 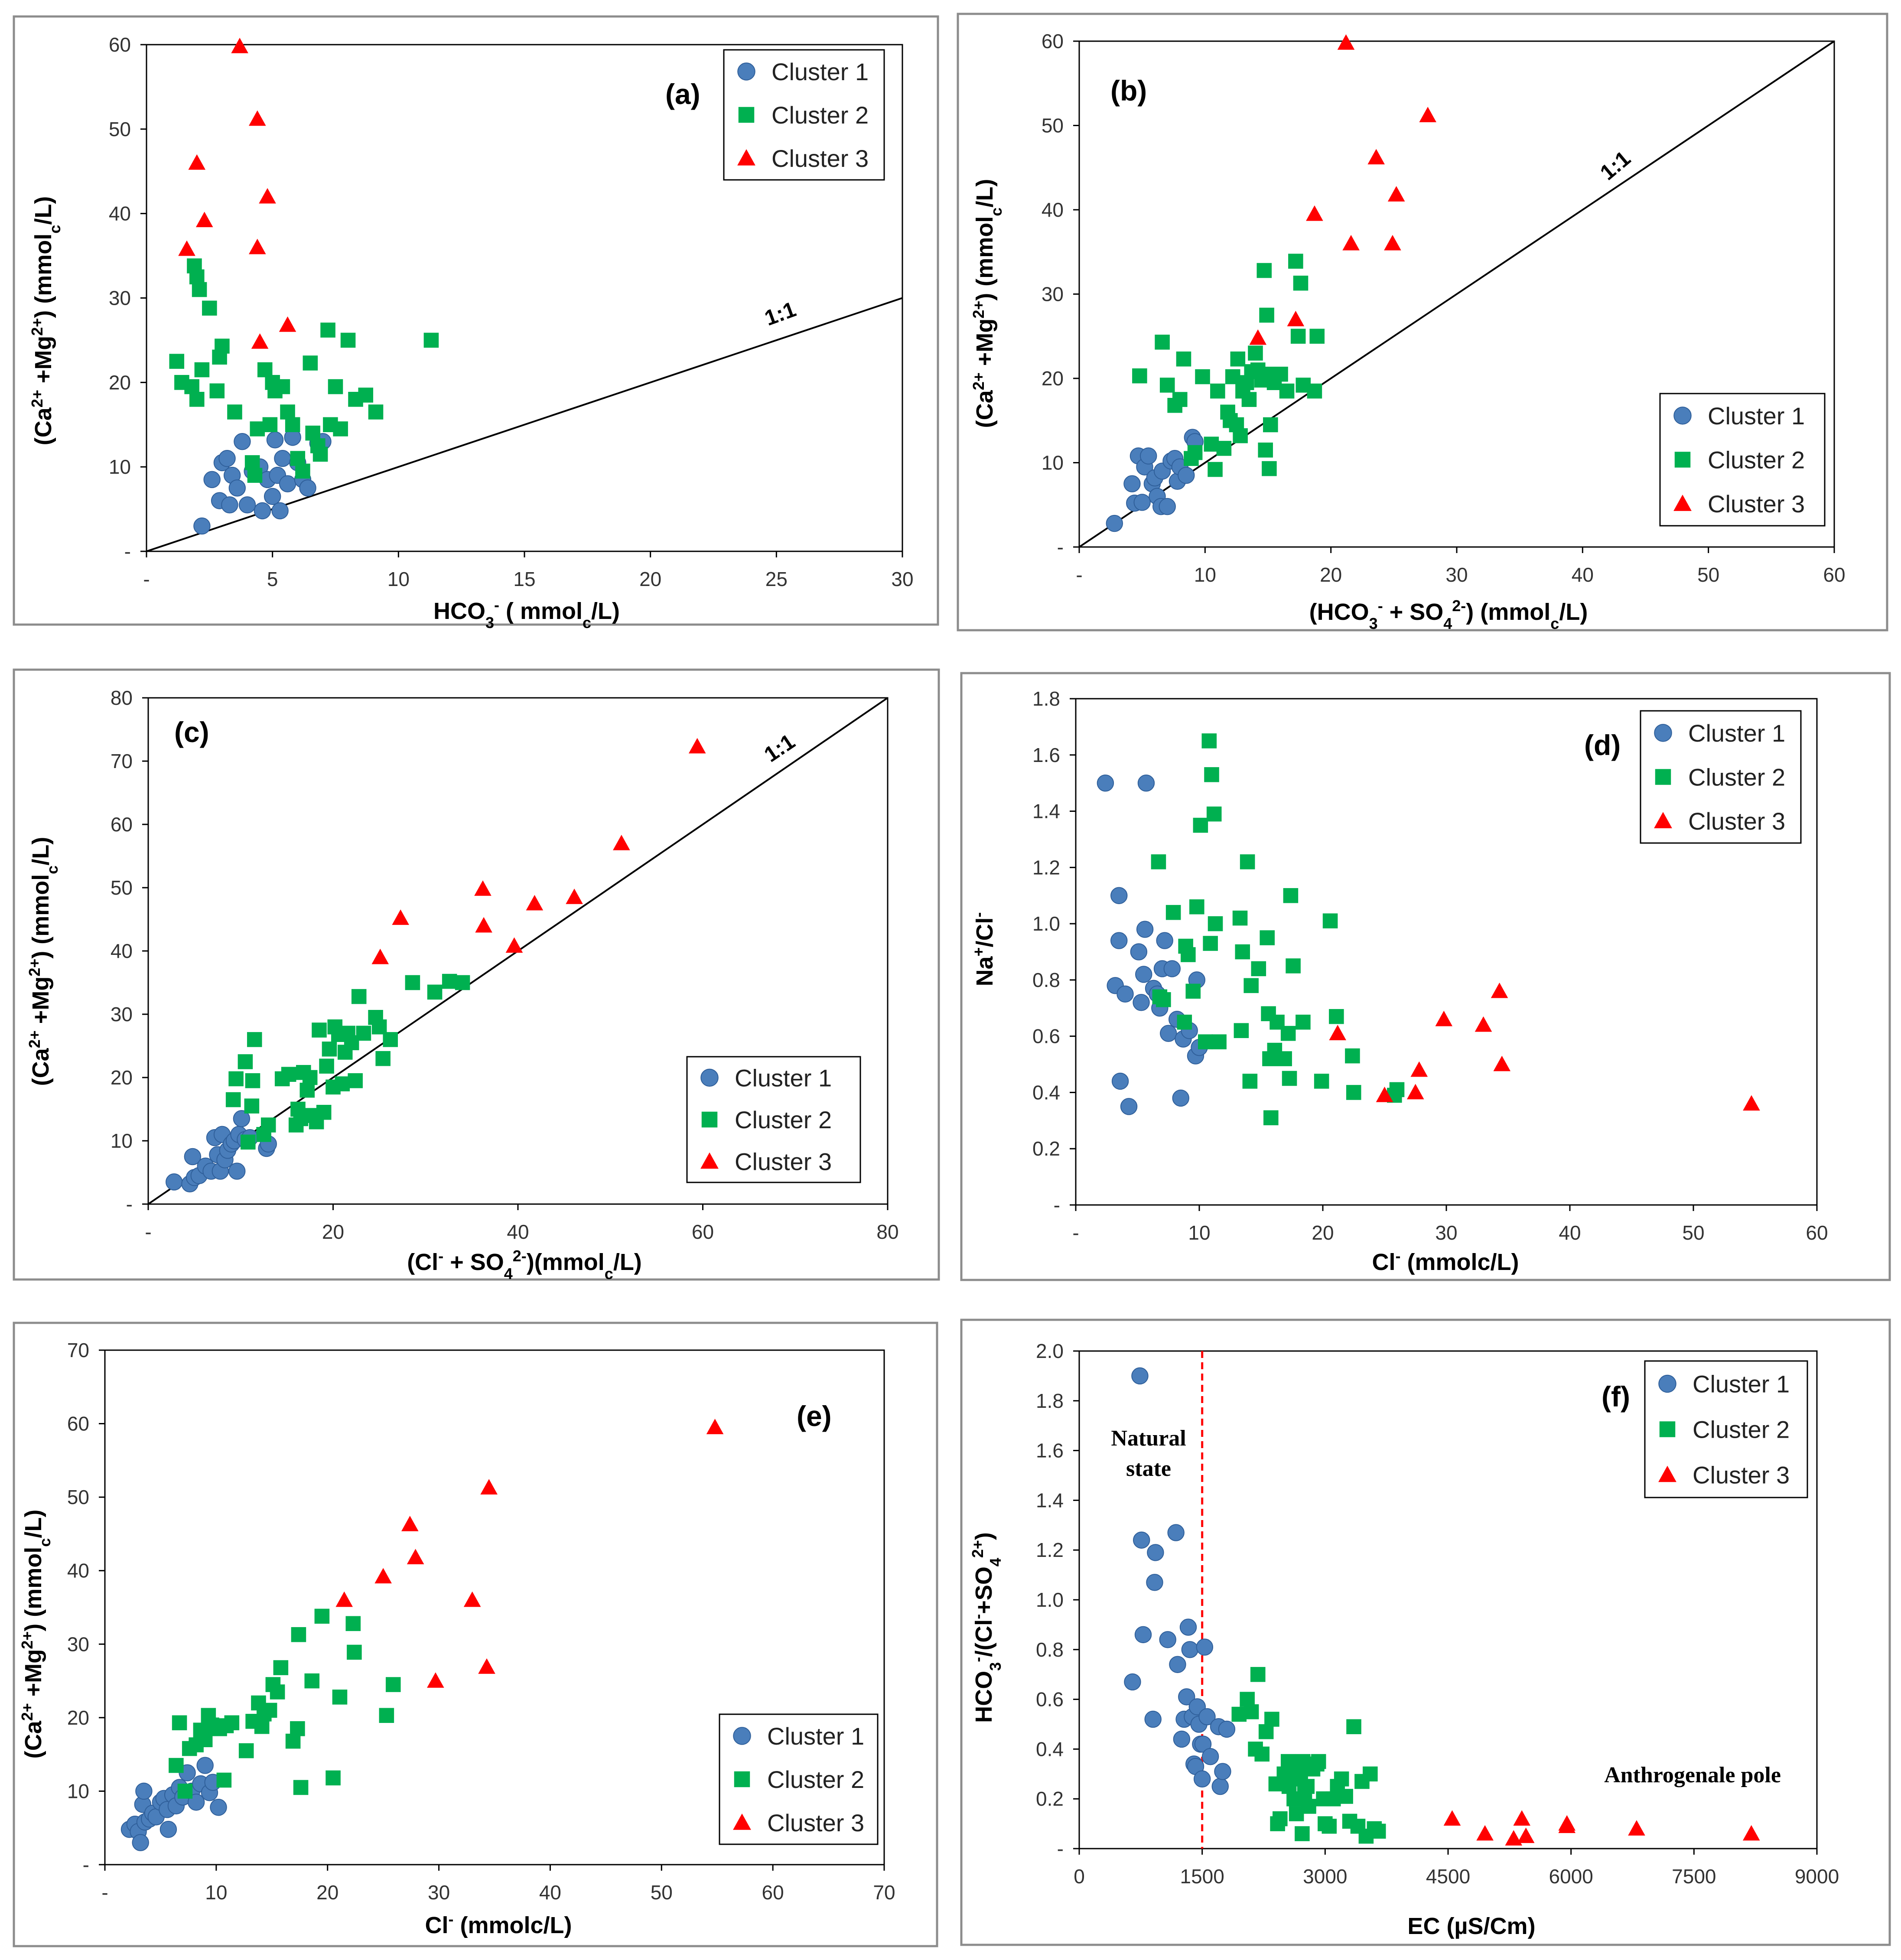 I want to click on y-tick-label: 10, so click(x=1053, y=463).